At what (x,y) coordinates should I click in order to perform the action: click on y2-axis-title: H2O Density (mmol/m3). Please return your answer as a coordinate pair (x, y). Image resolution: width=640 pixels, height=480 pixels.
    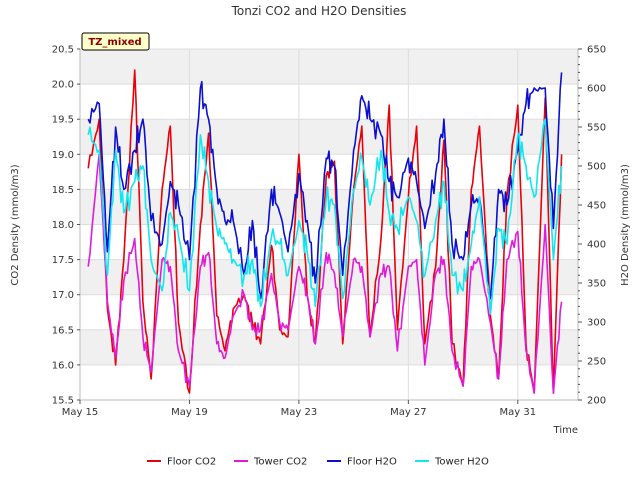
    Looking at the image, I should click on (625, 225).